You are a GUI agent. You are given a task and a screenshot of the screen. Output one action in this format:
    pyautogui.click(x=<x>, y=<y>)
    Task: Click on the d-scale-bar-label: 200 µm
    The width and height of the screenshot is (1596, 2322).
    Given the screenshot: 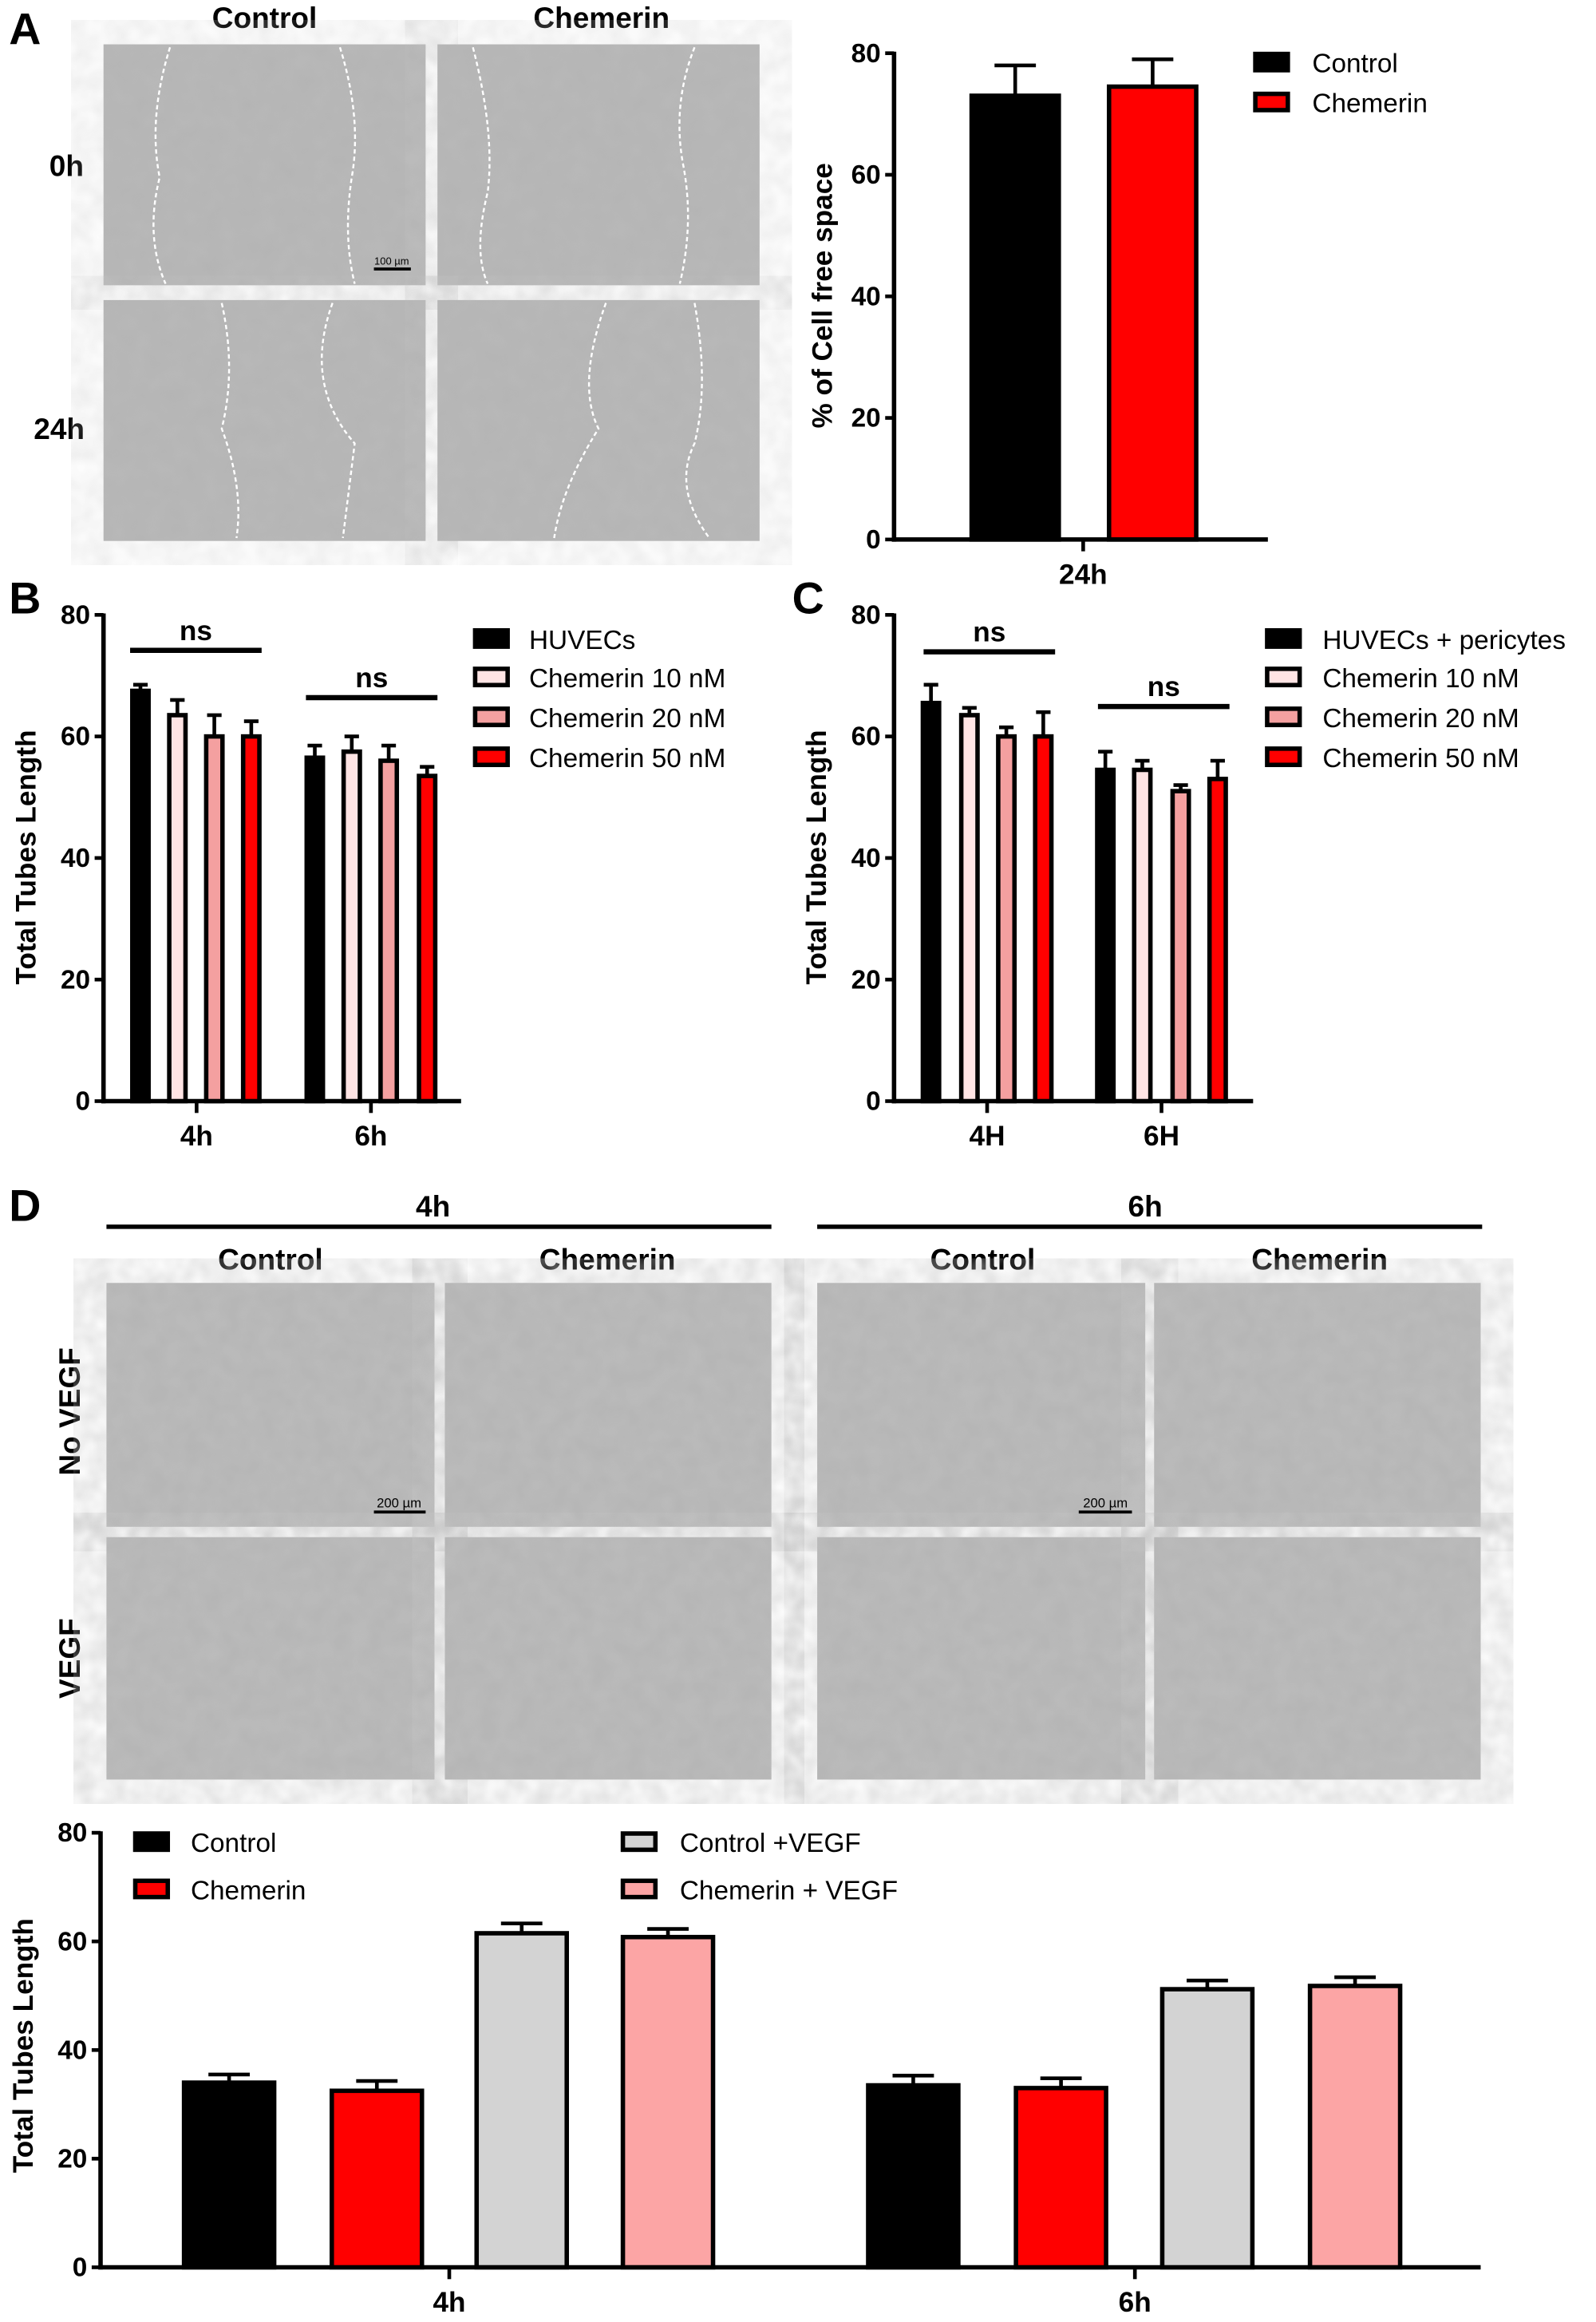 What is the action you would take?
    pyautogui.click(x=399, y=1503)
    